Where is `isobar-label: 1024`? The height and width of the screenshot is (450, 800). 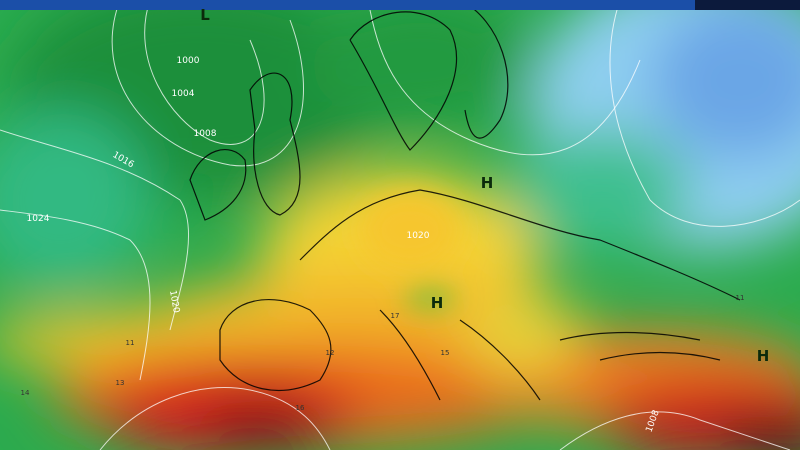
isobar-label: 1024 is located at coordinates (38, 219).